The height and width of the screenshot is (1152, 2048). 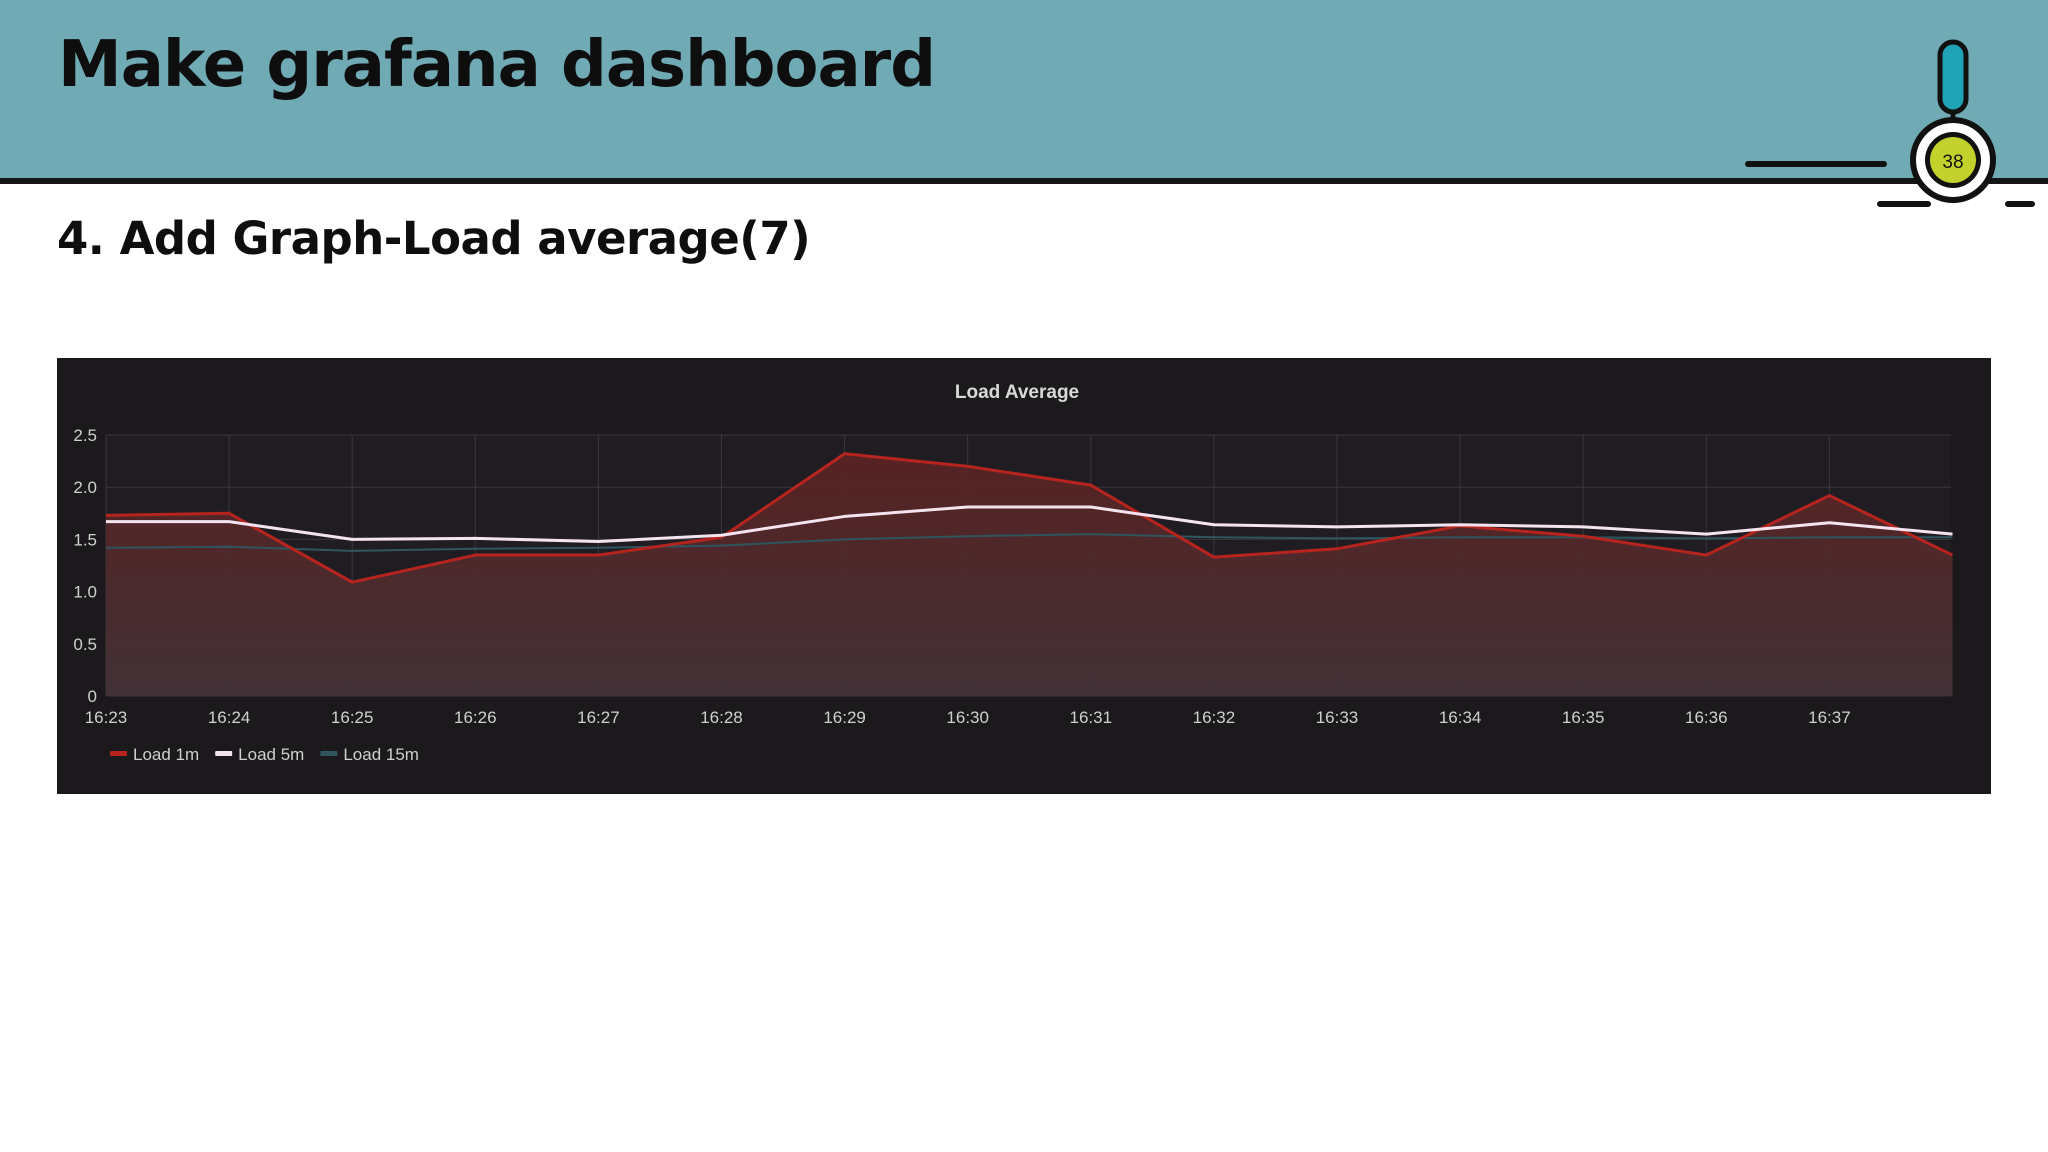 I want to click on series-line-load-1m, so click(x=1029, y=518).